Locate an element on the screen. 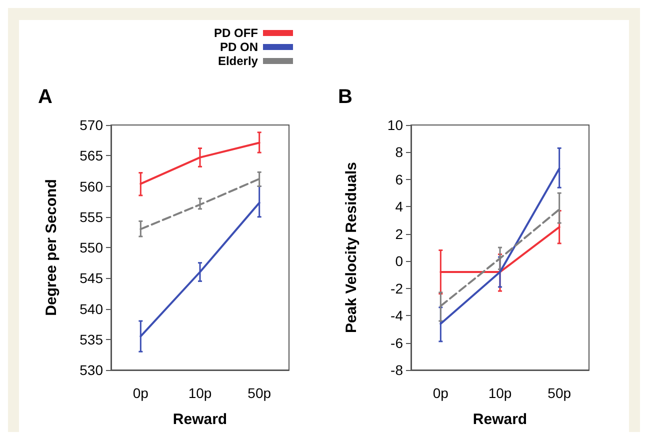 The width and height of the screenshot is (648, 440). y-tick-label: 545 is located at coordinates (92, 278).